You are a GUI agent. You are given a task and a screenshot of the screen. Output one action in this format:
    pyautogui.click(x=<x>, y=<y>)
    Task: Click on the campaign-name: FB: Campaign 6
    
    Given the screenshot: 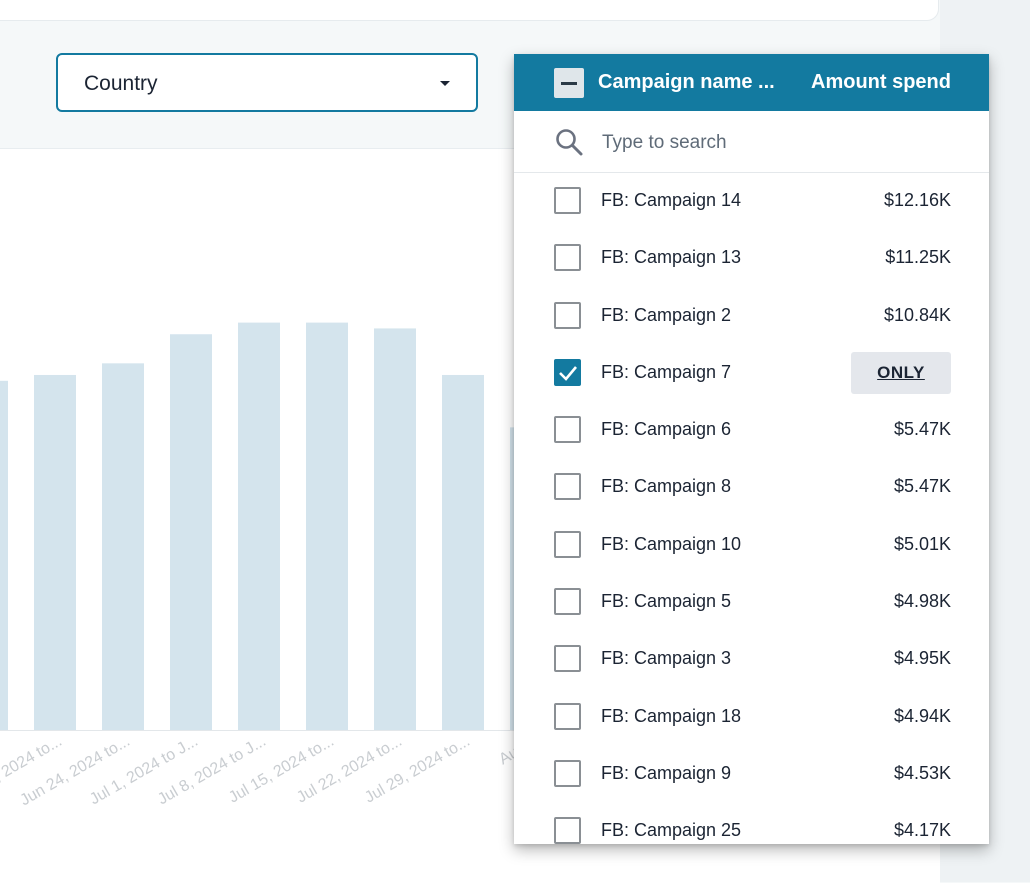 What is the action you would take?
    pyautogui.click(x=666, y=429)
    